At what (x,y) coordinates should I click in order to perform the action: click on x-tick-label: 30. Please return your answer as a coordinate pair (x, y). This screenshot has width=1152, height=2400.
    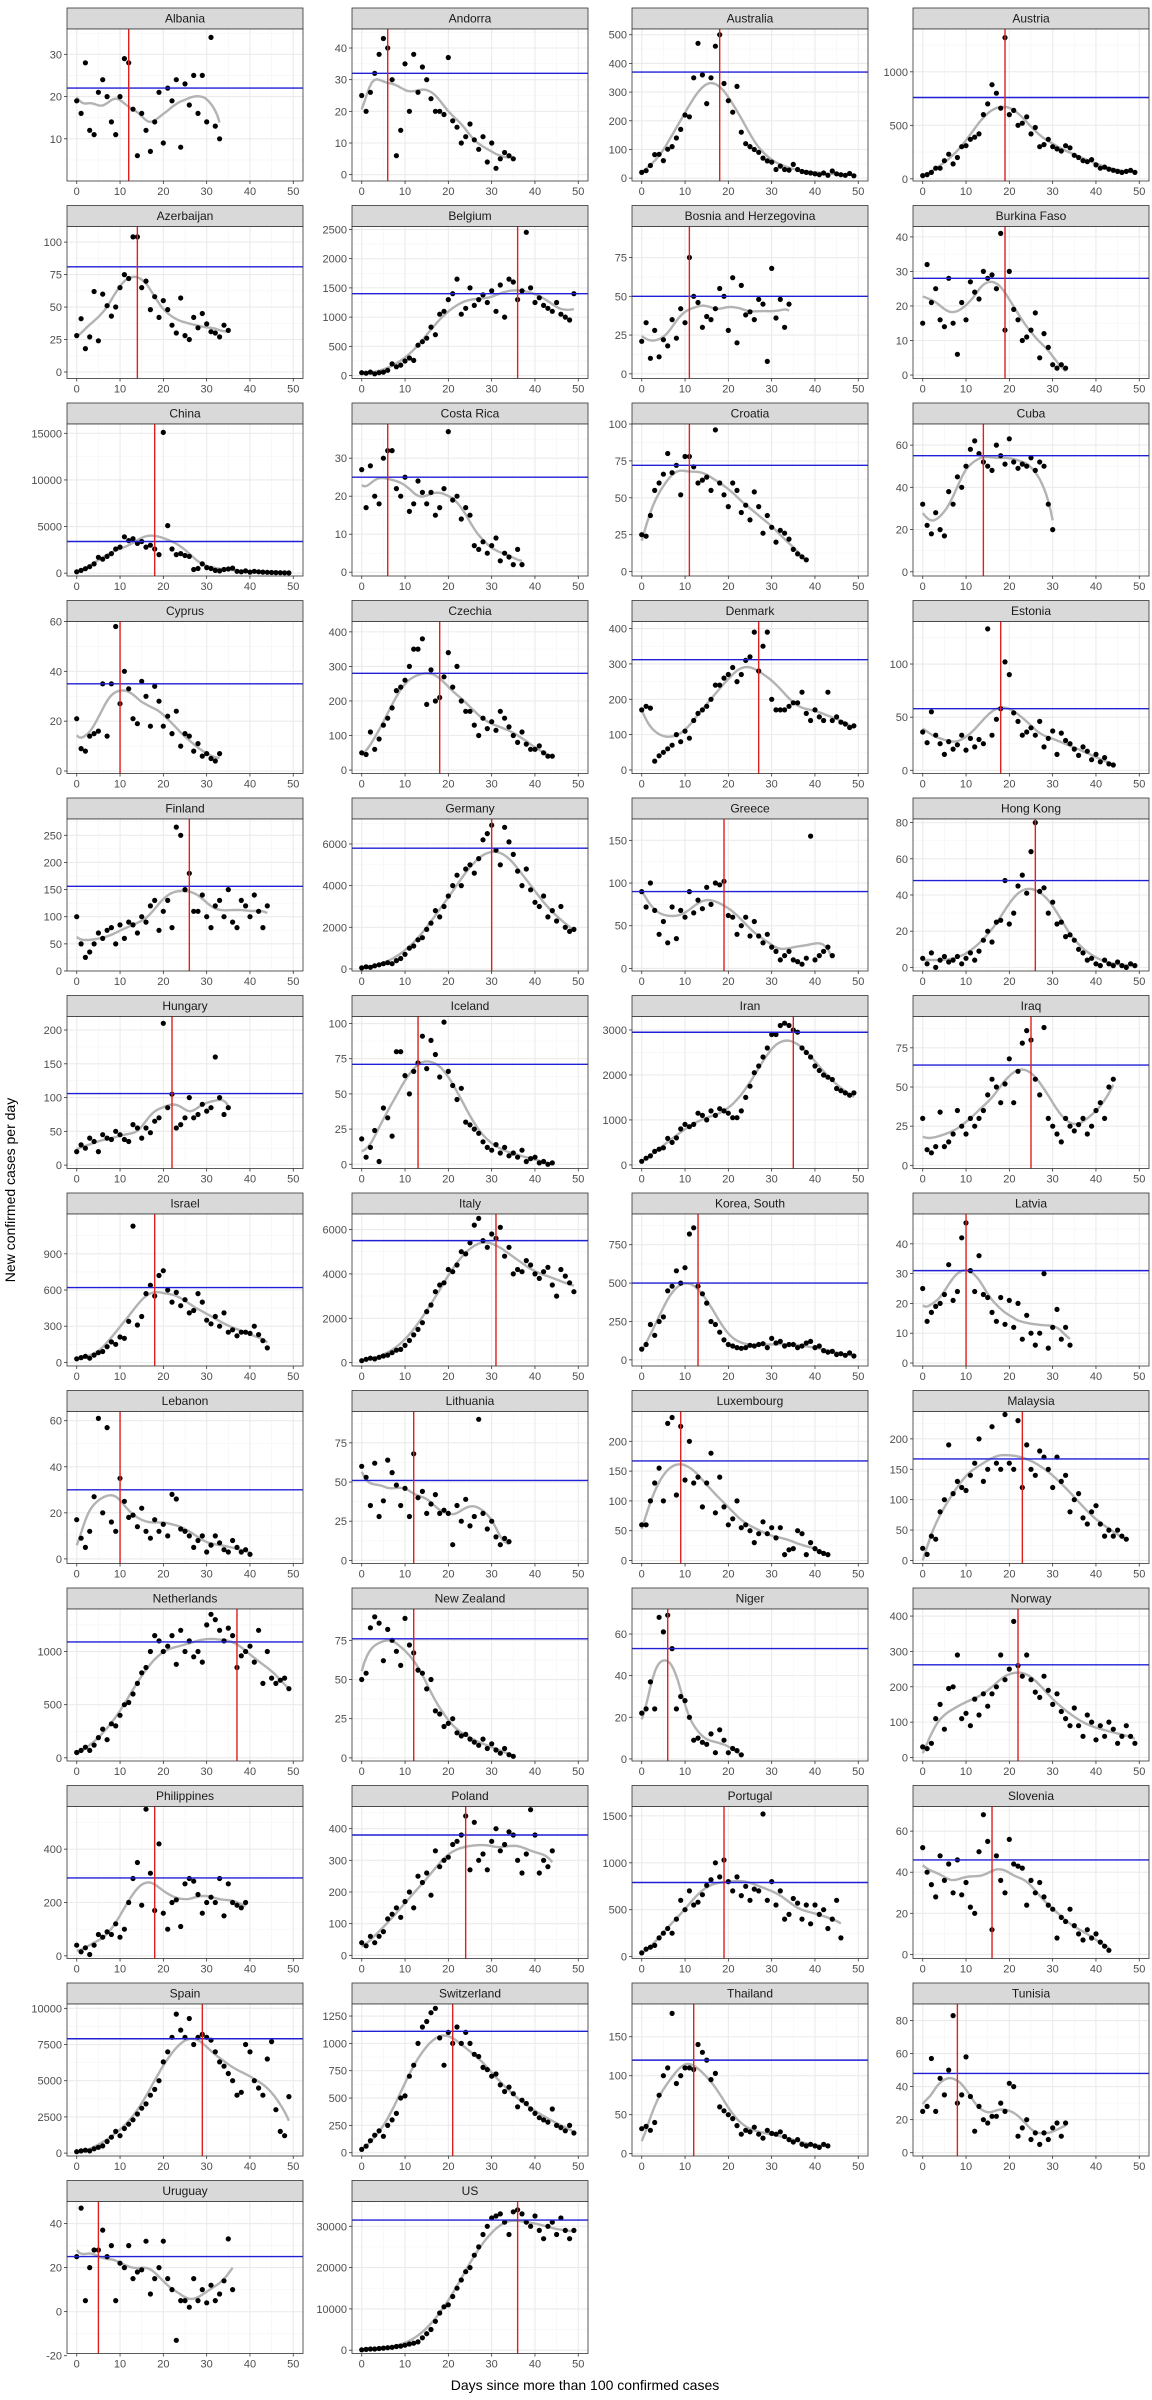
    Looking at the image, I should click on (492, 1180).